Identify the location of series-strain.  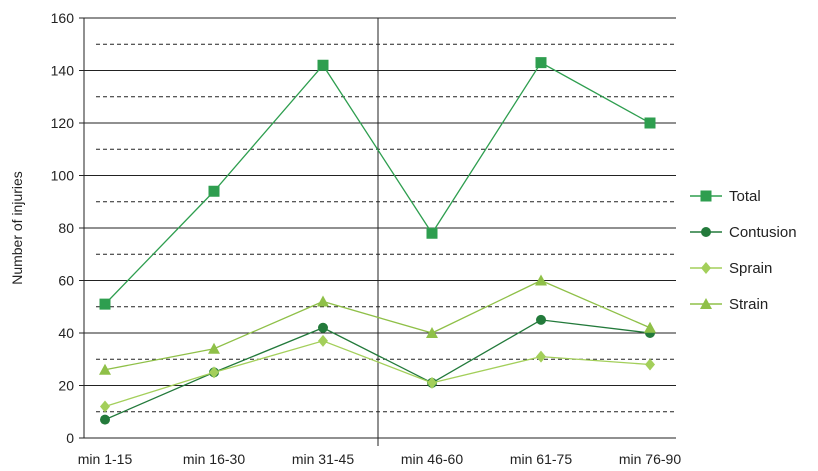
(377, 324).